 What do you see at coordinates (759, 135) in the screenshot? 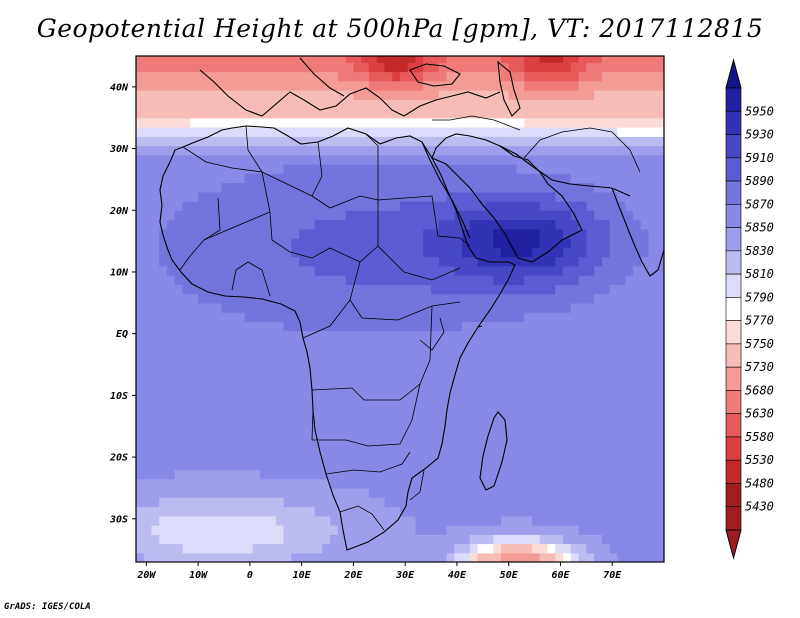
I see `colorbar-label: 5930` at bounding box center [759, 135].